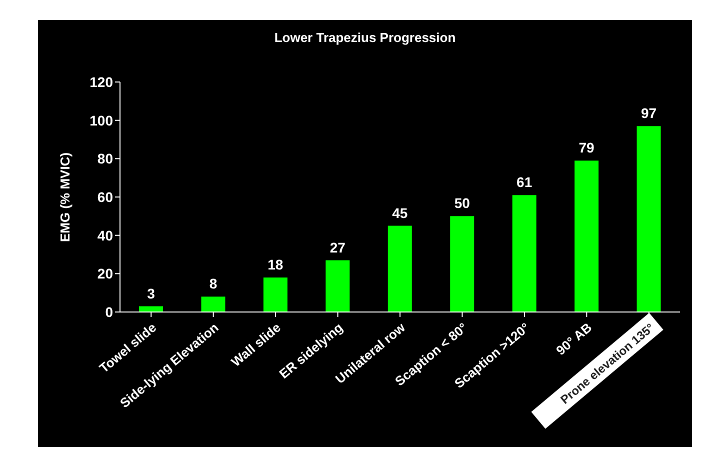 This screenshot has height=456, width=710. What do you see at coordinates (213, 284) in the screenshot?
I see `data-label: 8` at bounding box center [213, 284].